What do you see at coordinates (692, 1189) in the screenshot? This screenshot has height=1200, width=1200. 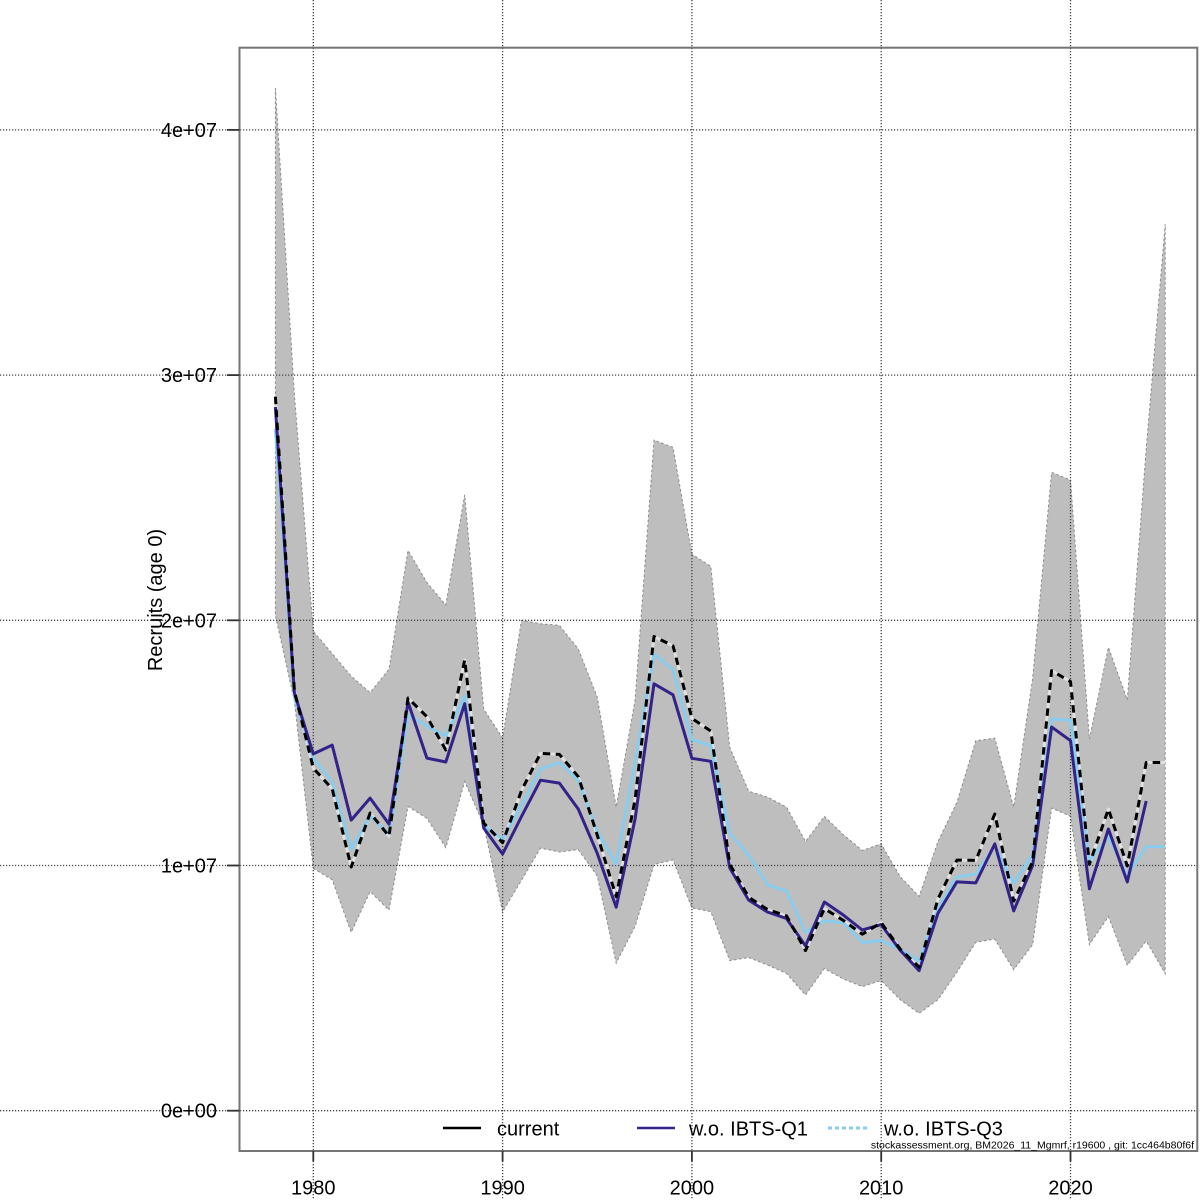 I see `svg-text: 2000` at bounding box center [692, 1189].